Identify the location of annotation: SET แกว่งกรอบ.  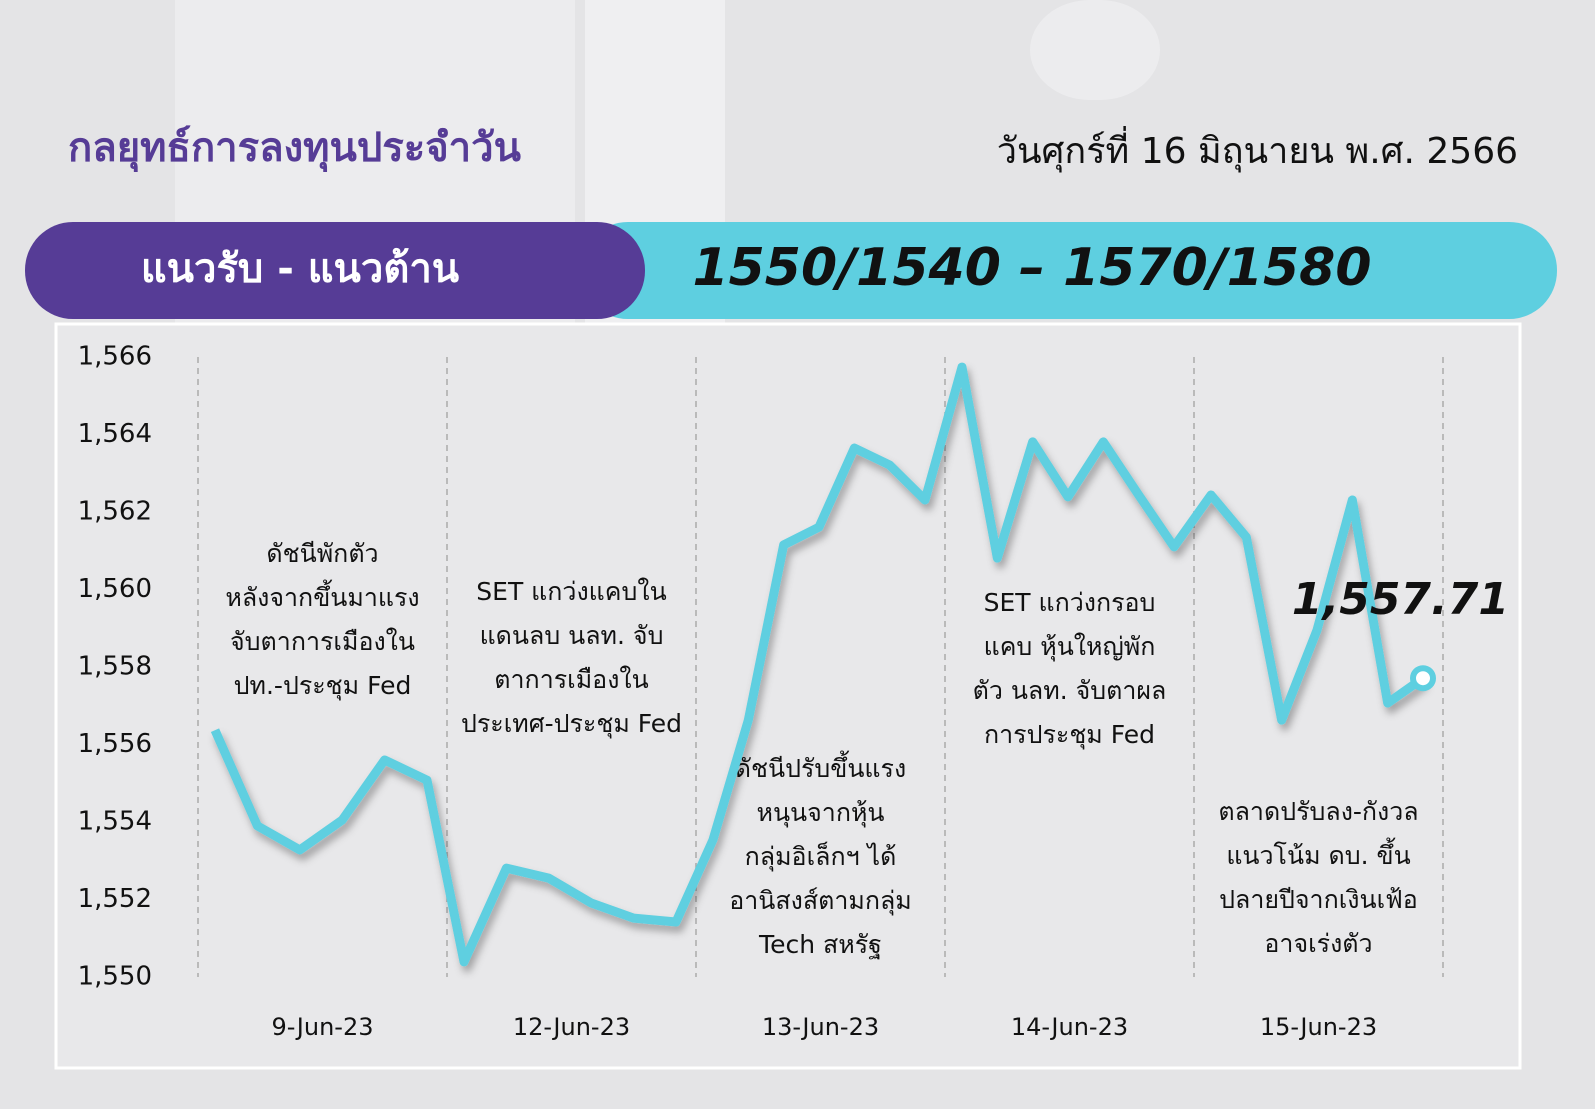
(1070, 602).